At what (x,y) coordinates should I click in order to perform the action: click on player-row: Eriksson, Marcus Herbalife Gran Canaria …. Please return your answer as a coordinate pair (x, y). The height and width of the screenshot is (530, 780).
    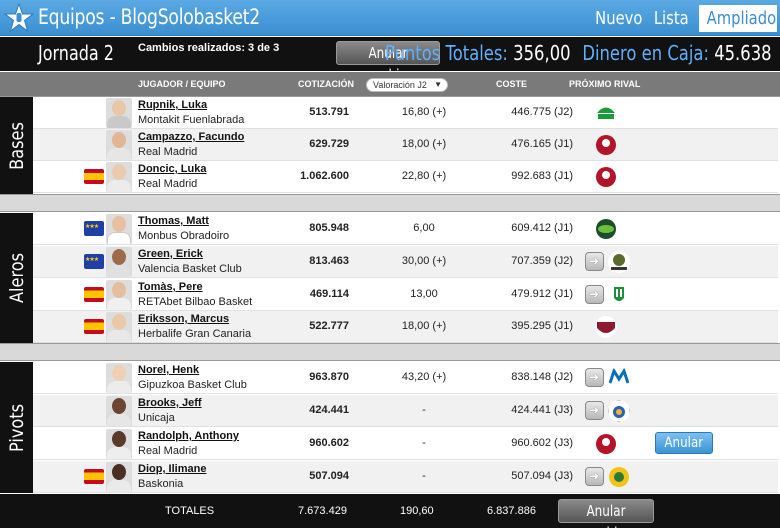
    Looking at the image, I should click on (405, 327).